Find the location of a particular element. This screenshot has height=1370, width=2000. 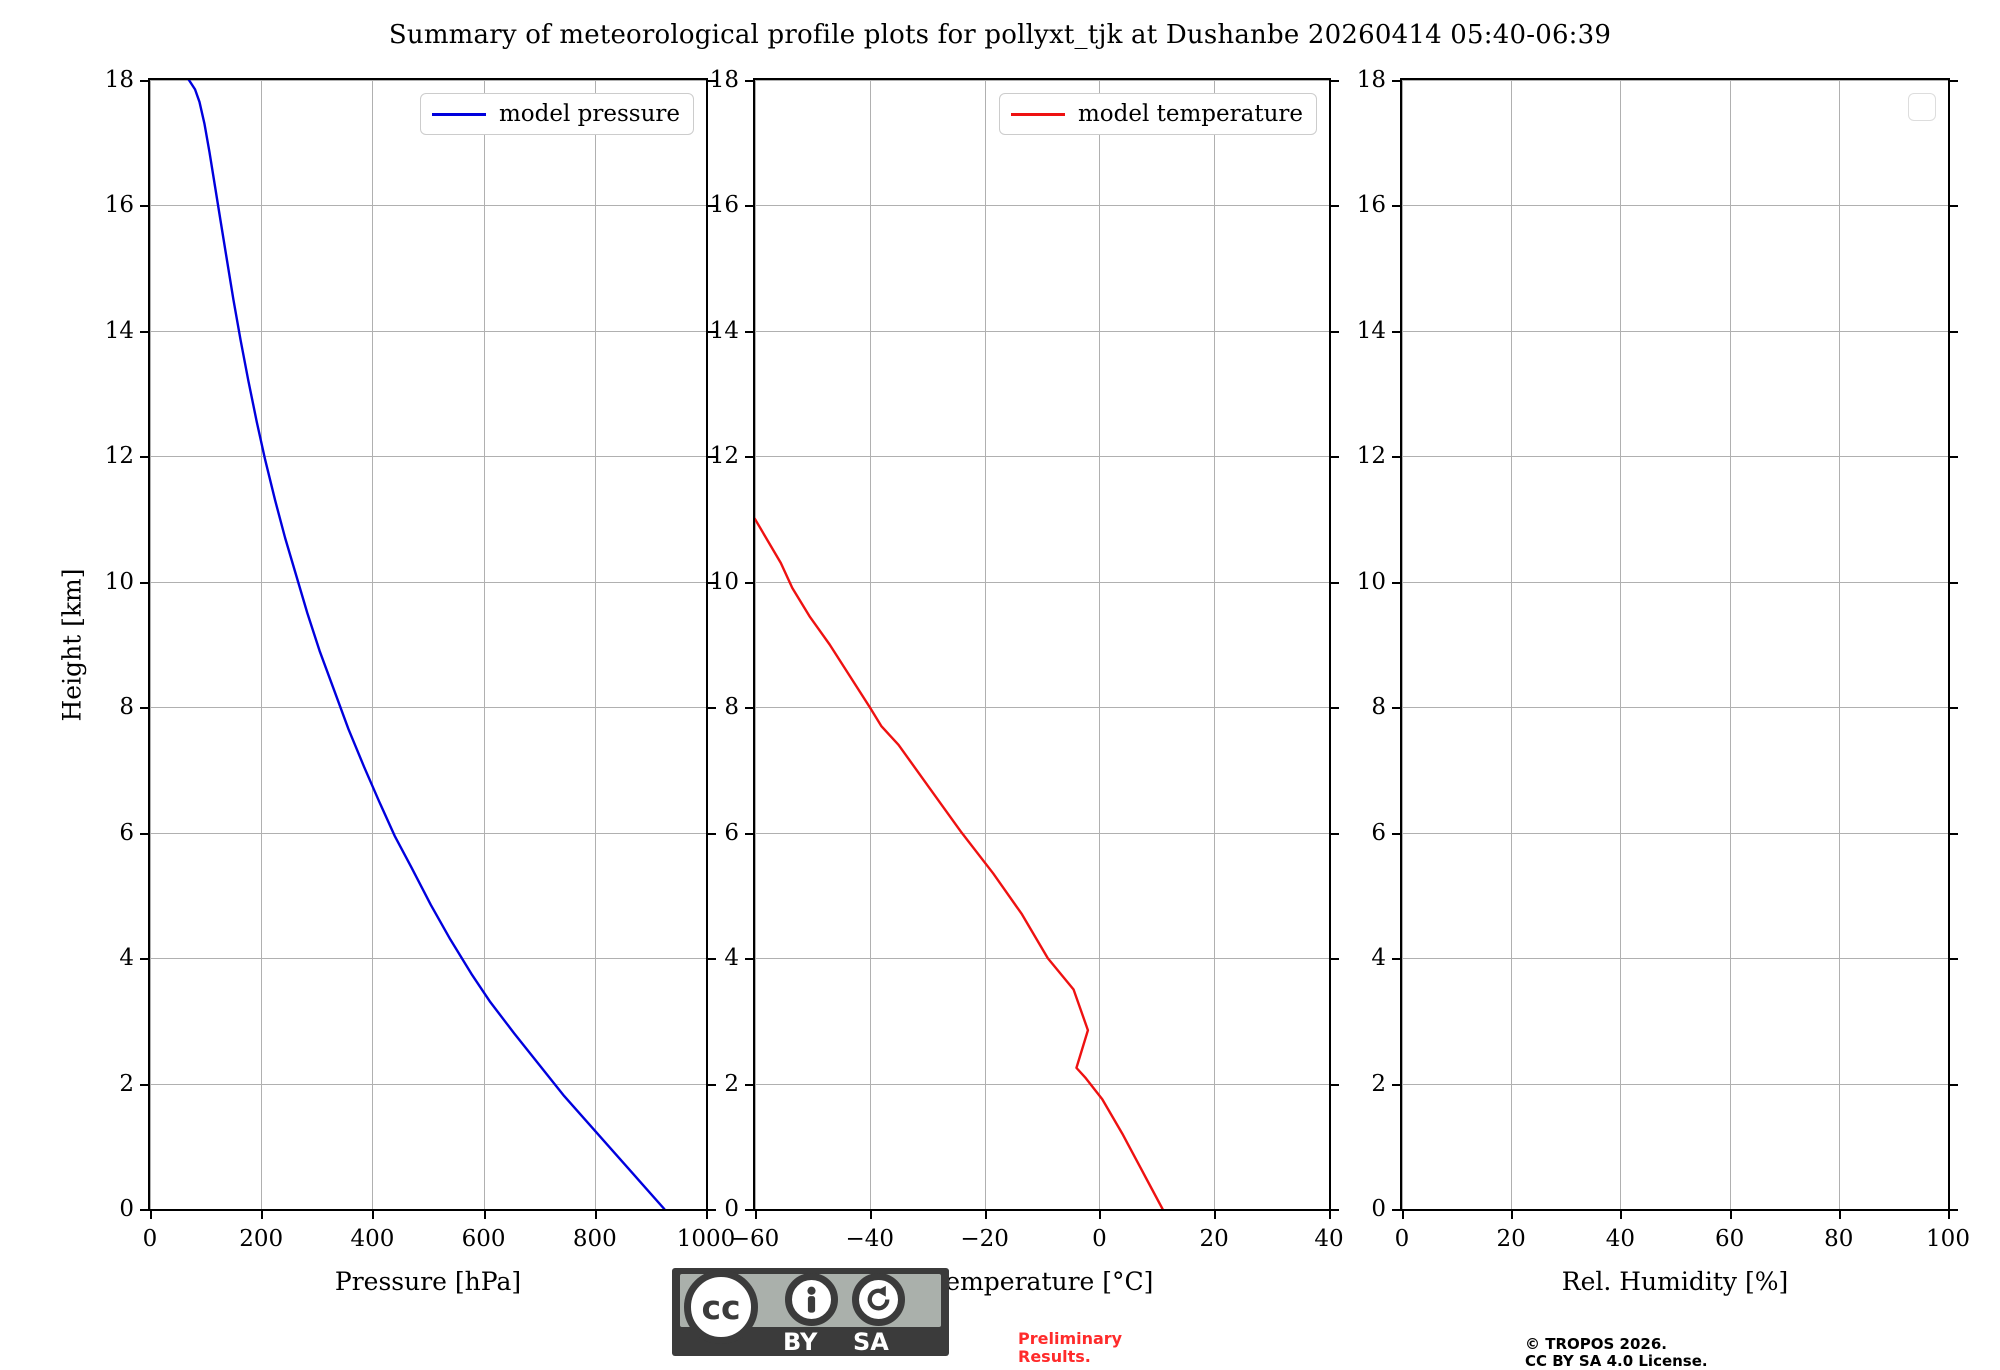

legend-swatch-temperature is located at coordinates (1037, 114).